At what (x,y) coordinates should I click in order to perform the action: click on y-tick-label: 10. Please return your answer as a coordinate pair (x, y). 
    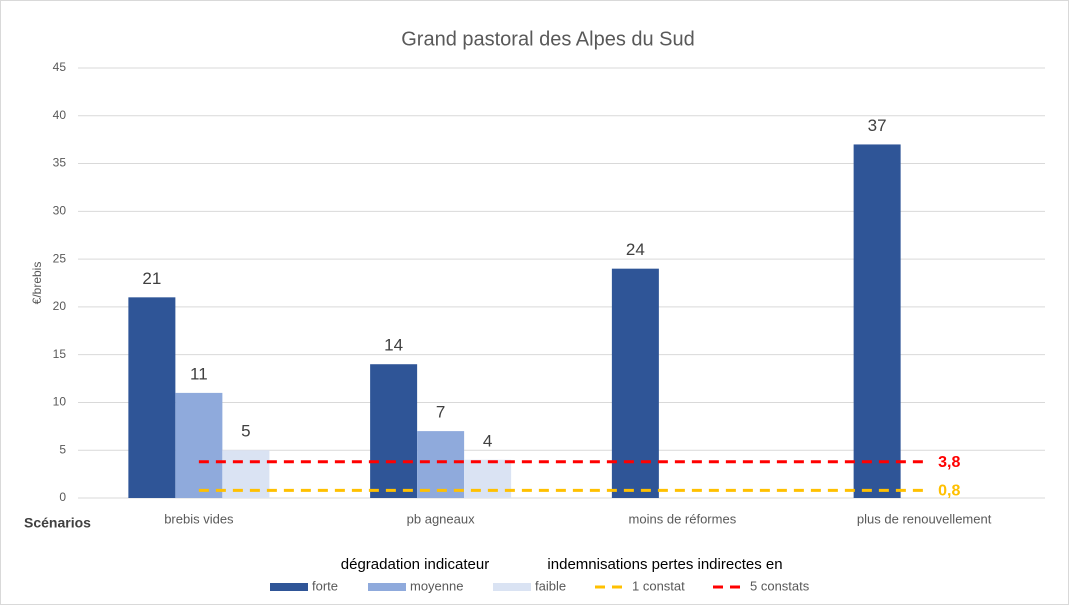
    Looking at the image, I should click on (60, 402).